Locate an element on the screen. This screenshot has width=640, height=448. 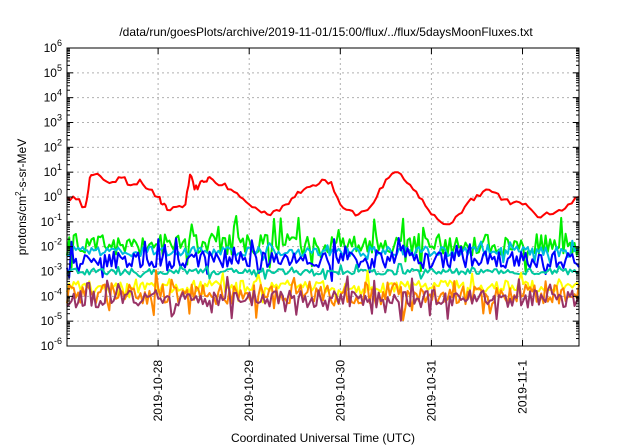
y-tick-label: 10⁻⁵ is located at coordinates (51, 319).